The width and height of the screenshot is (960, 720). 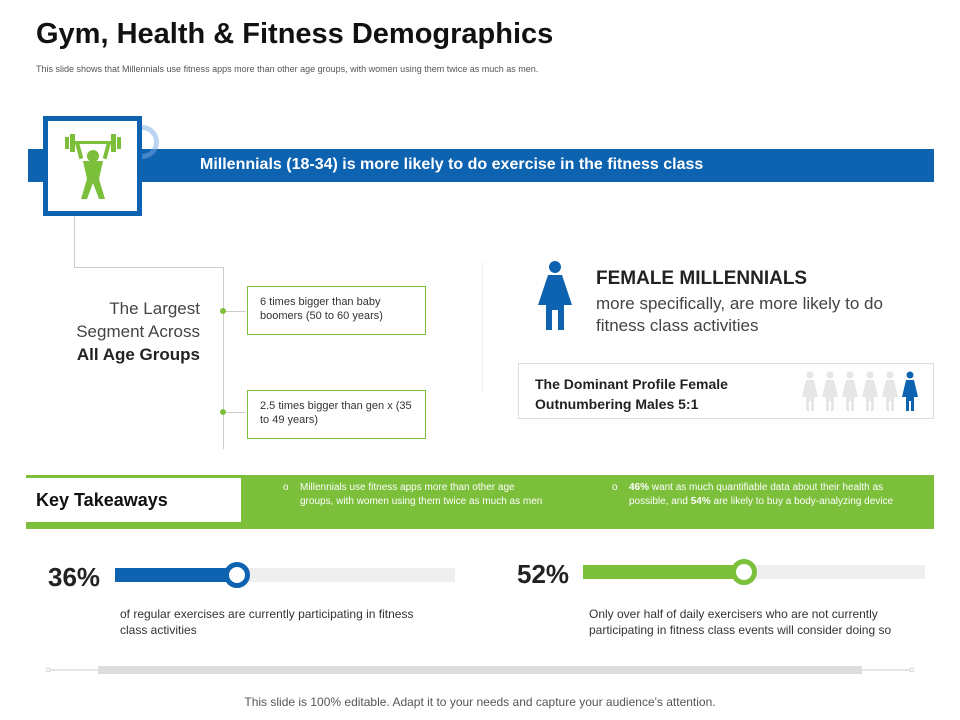 I want to click on takeaway-stat: 54%, so click(x=700, y=501).